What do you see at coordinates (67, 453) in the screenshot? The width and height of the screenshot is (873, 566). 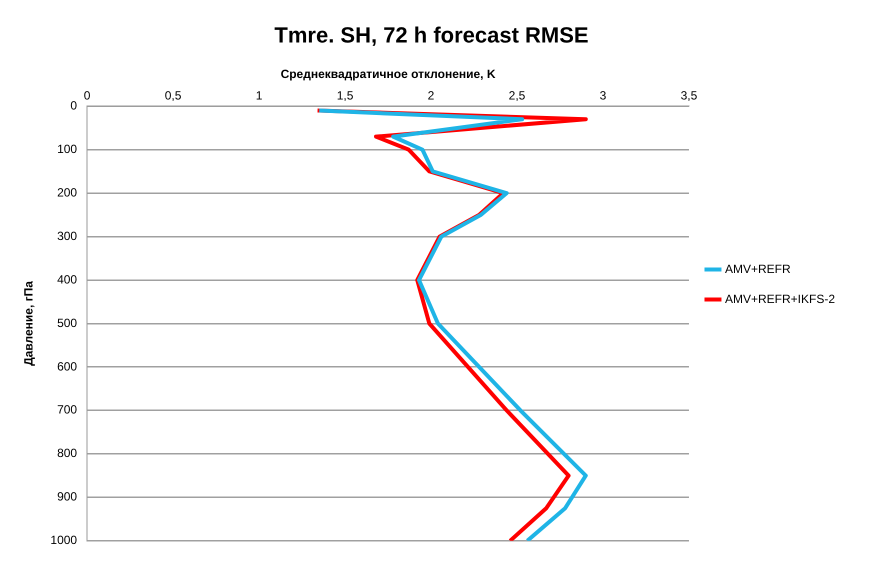 I see `y-tick-label: 800` at bounding box center [67, 453].